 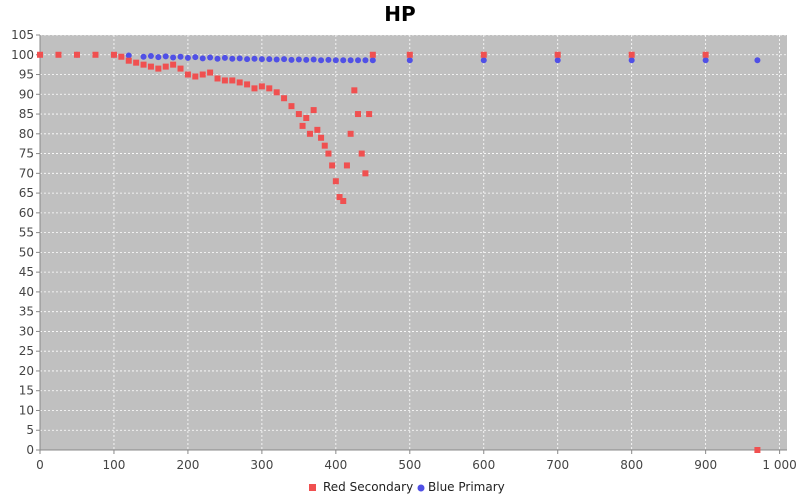 I want to click on y-tick-label: 50, so click(x=26, y=252).